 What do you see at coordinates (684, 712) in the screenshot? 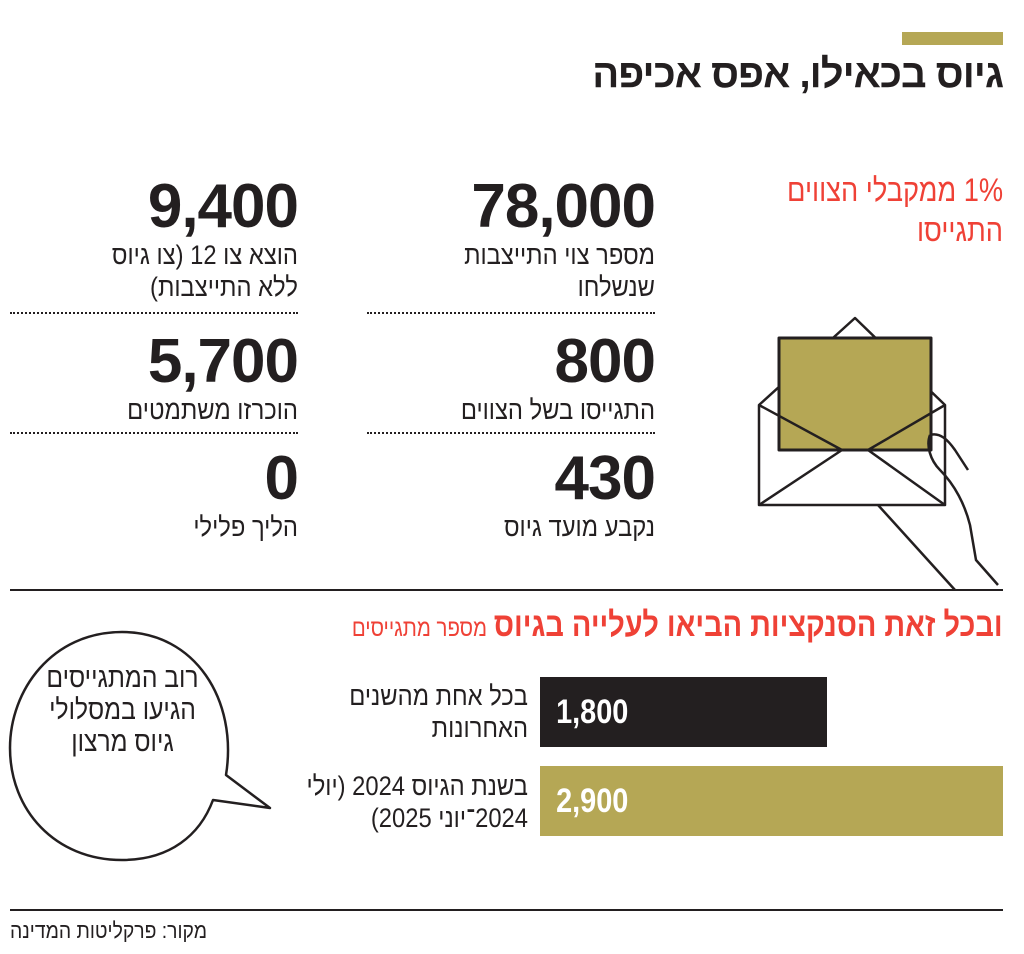
I see `bar-recent-years: 1,800` at bounding box center [684, 712].